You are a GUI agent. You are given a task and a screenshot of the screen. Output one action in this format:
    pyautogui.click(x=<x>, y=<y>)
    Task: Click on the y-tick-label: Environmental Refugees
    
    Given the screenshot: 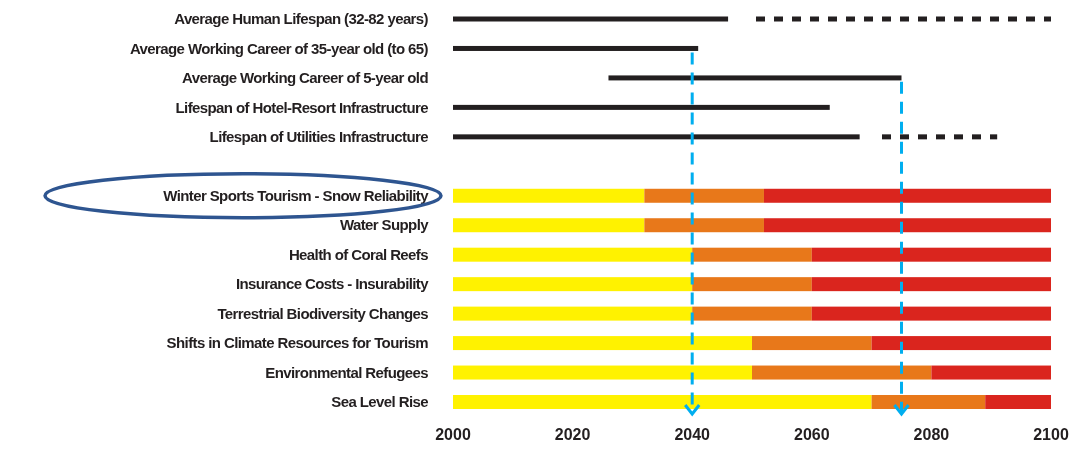 What is the action you would take?
    pyautogui.click(x=347, y=372)
    